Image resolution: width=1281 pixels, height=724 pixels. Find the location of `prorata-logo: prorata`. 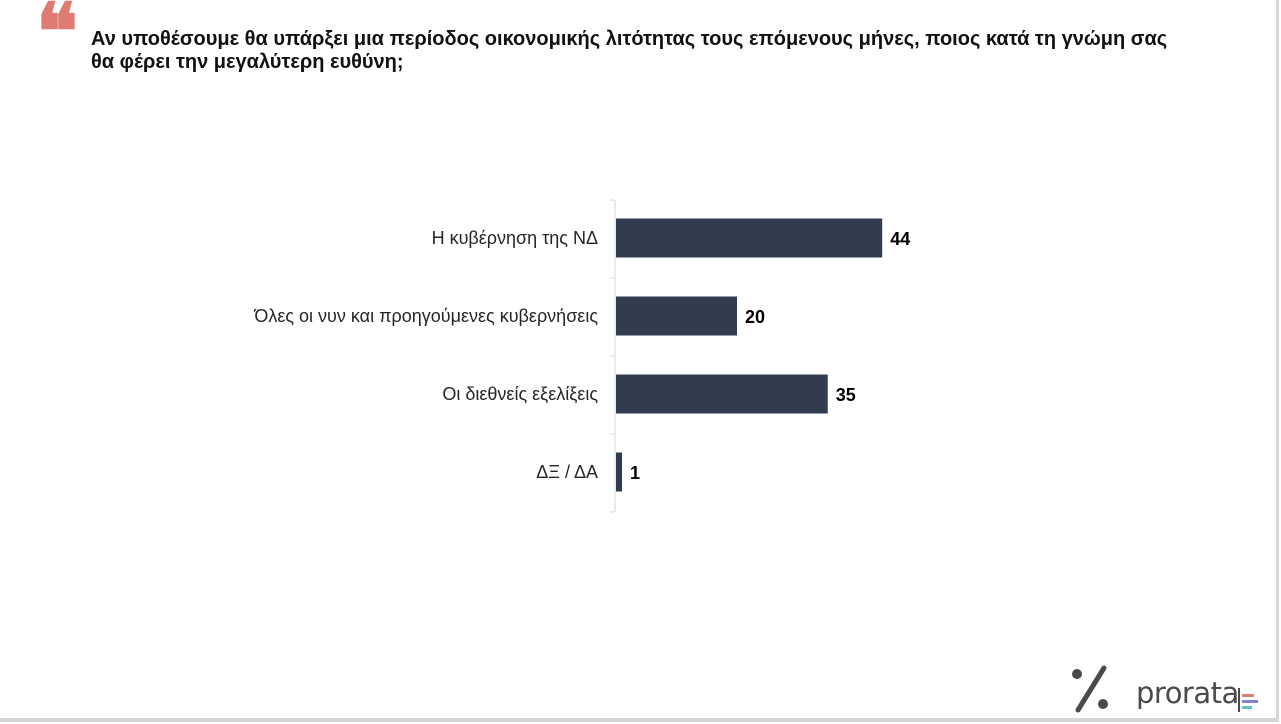

prorata-logo: prorata is located at coordinates (1187, 693).